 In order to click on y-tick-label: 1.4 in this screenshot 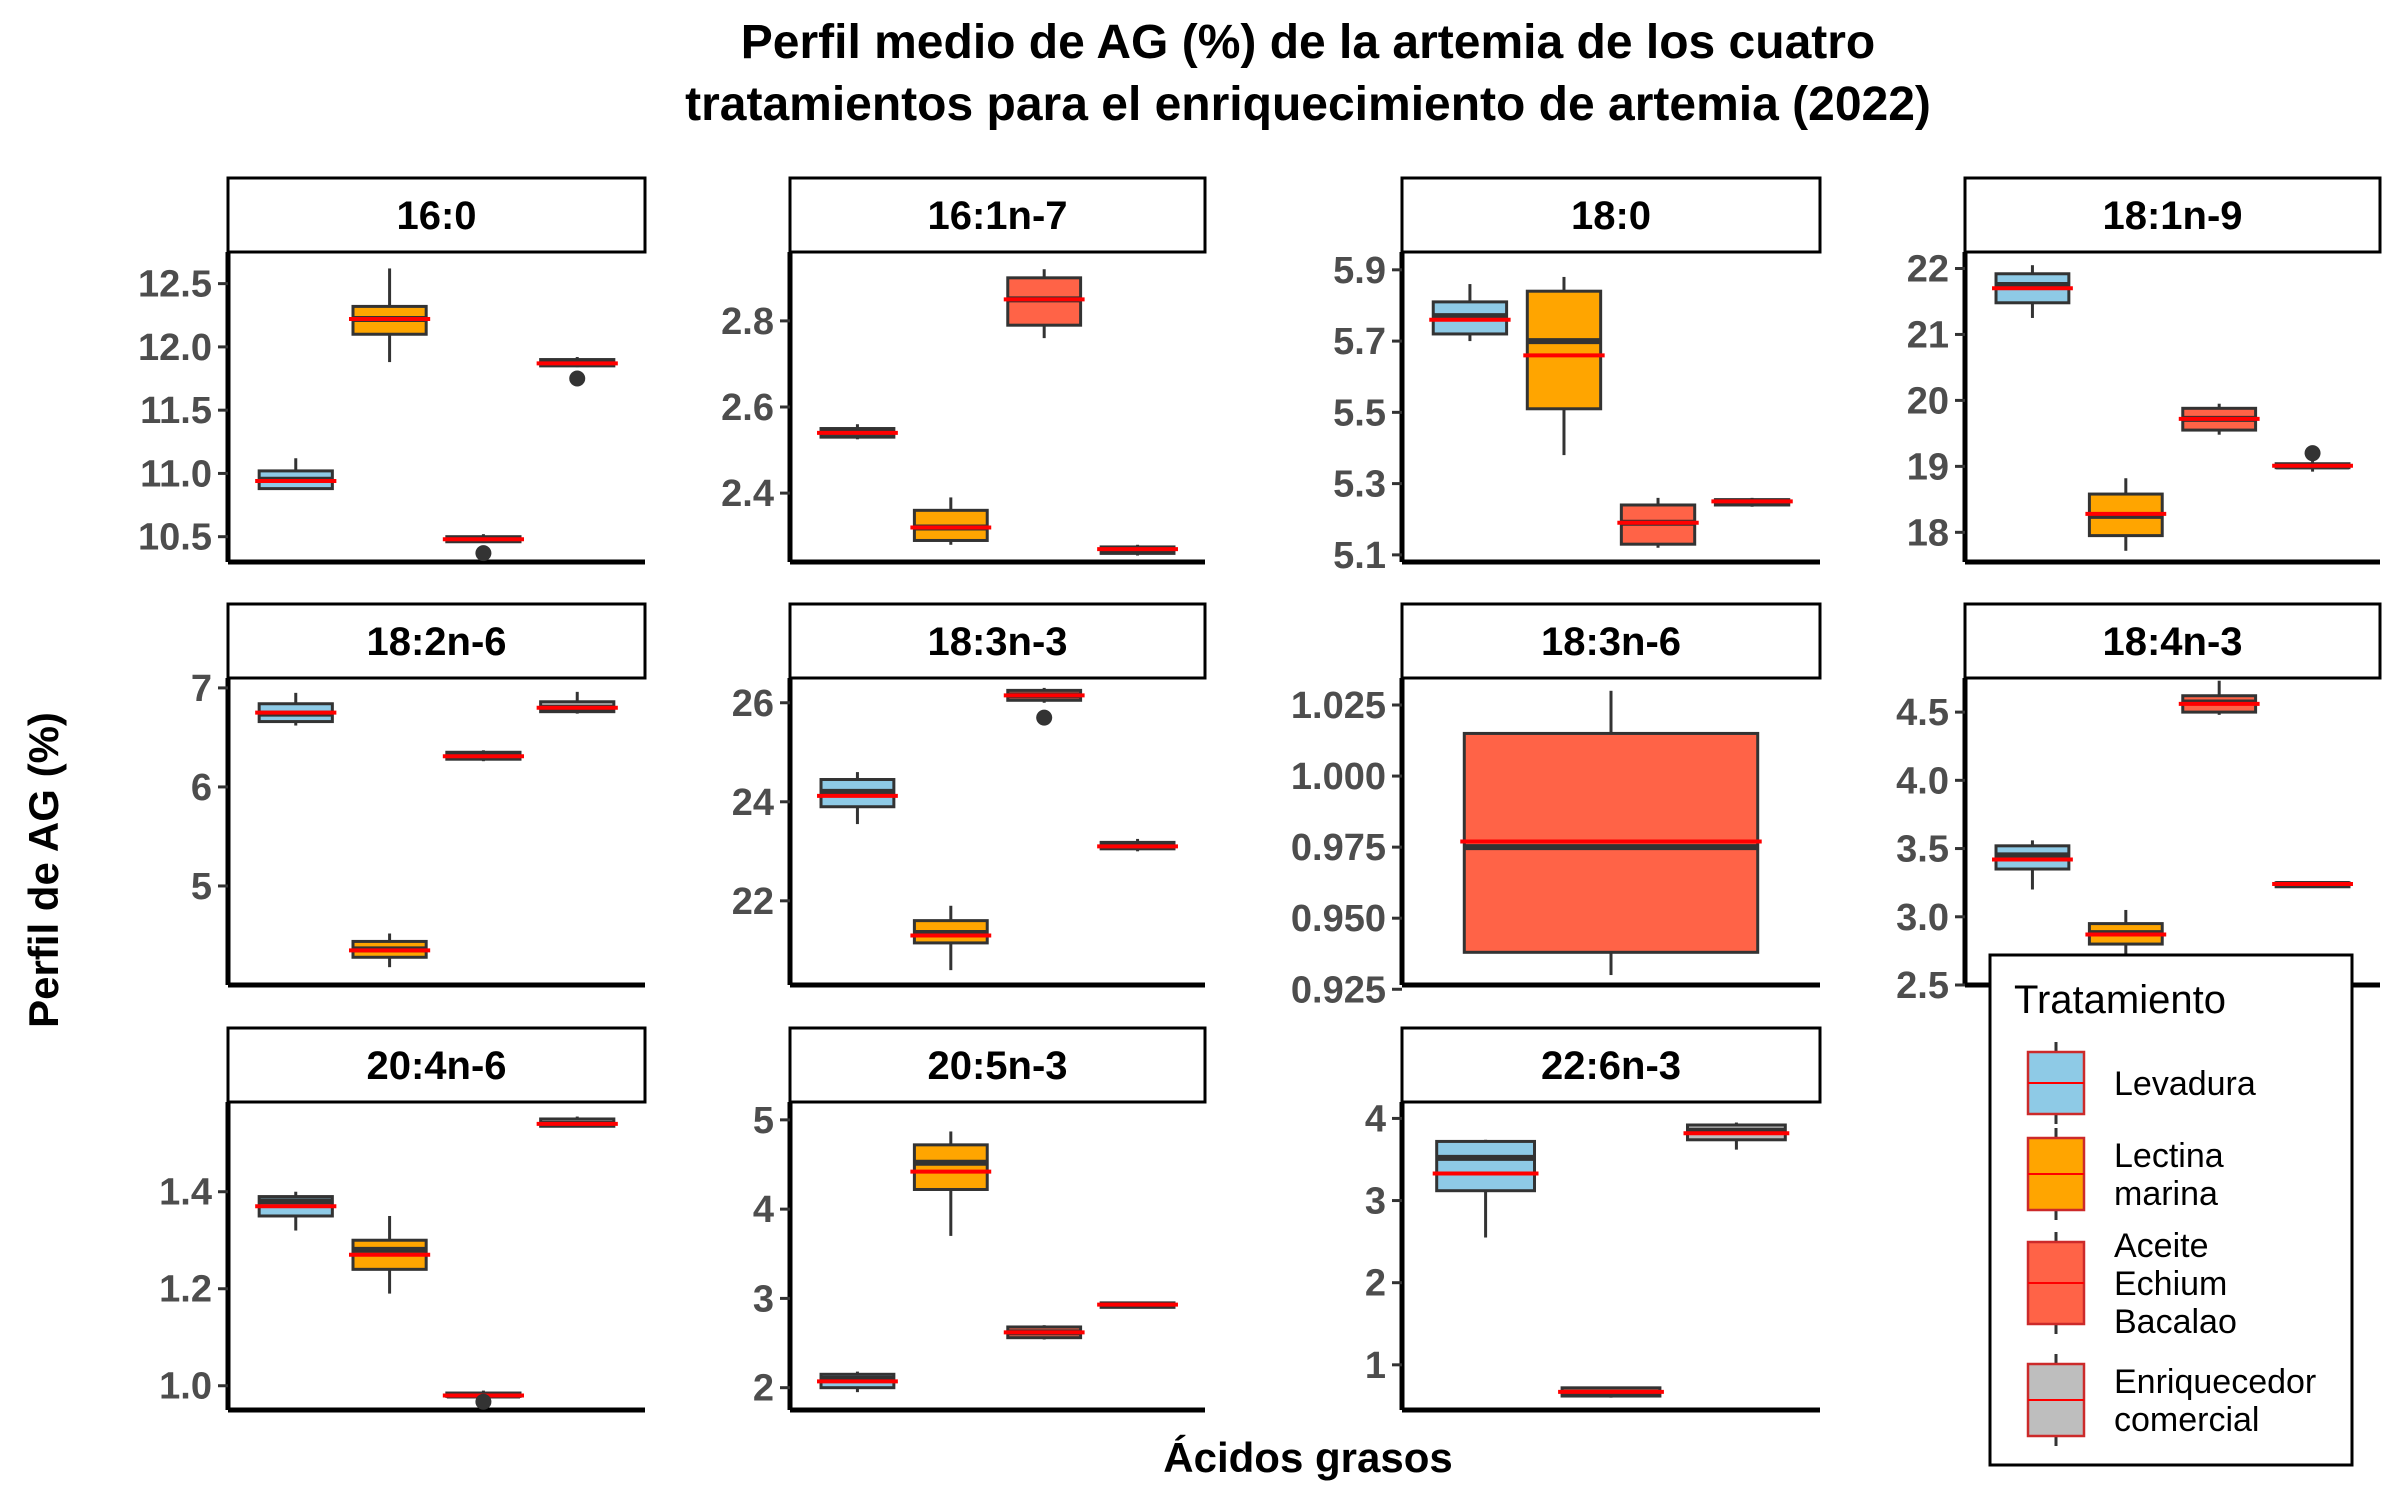, I will do `click(185, 1193)`.